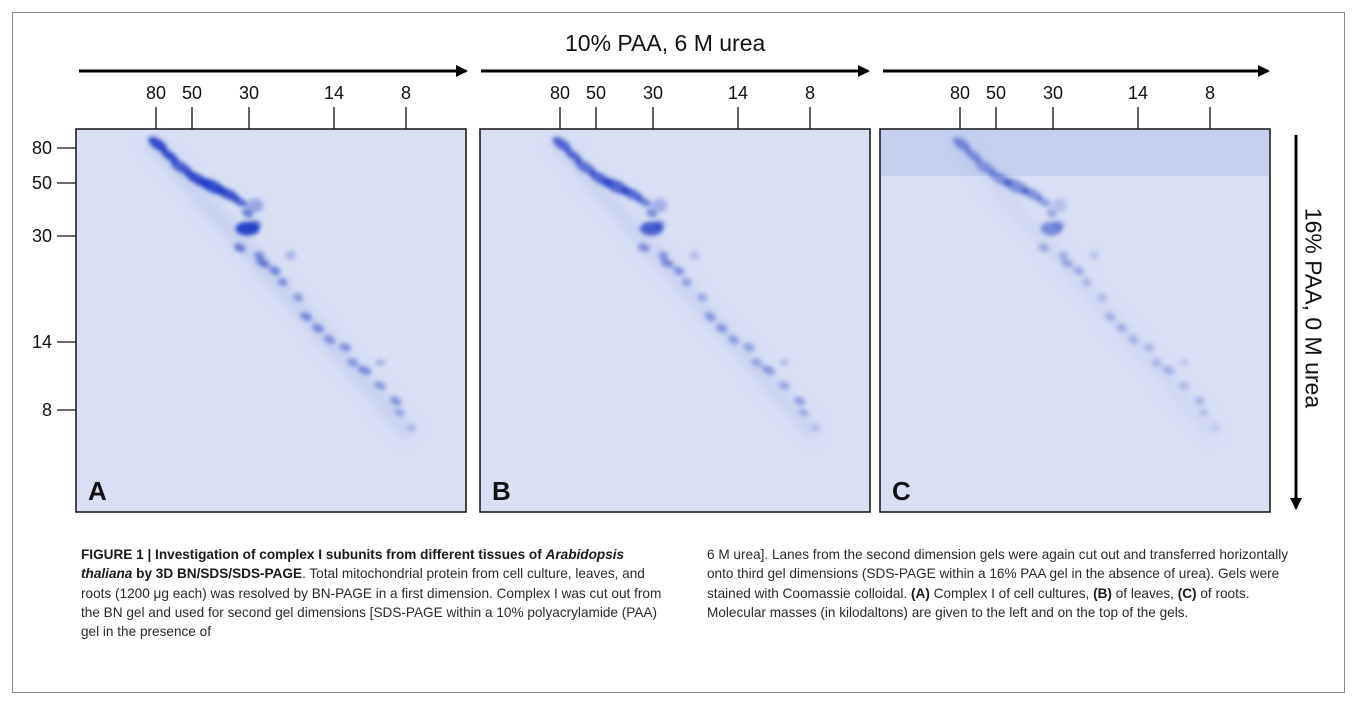 Image resolution: width=1357 pixels, height=705 pixels. I want to click on panel-letter: A, so click(97, 491).